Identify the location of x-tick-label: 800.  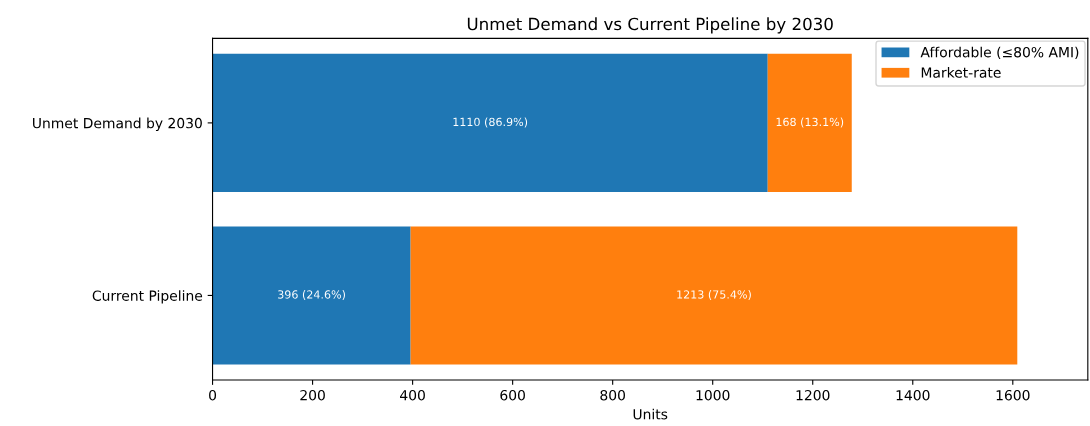
(613, 395).